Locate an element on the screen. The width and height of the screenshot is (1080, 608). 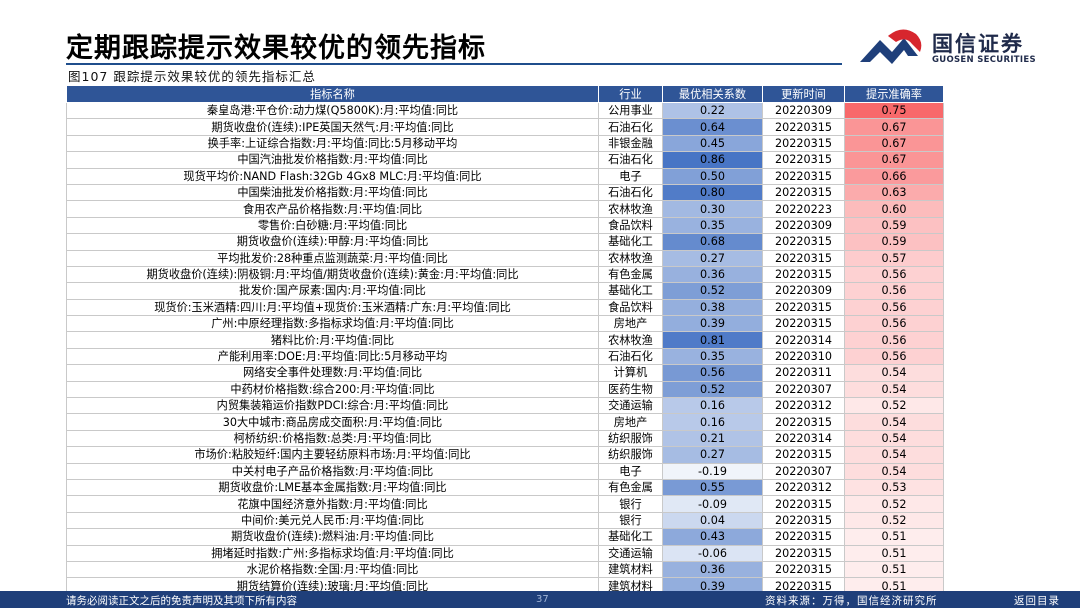
cell-indicator-name: 花旗中国经济意外指数:月:平均值:同比 is located at coordinates (332, 504).